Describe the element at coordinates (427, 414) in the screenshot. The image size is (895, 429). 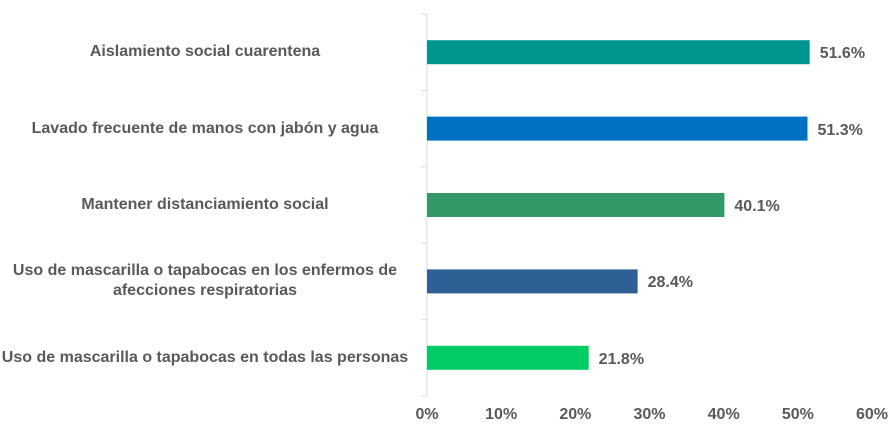
I see `x-tick-label: 0%` at that location.